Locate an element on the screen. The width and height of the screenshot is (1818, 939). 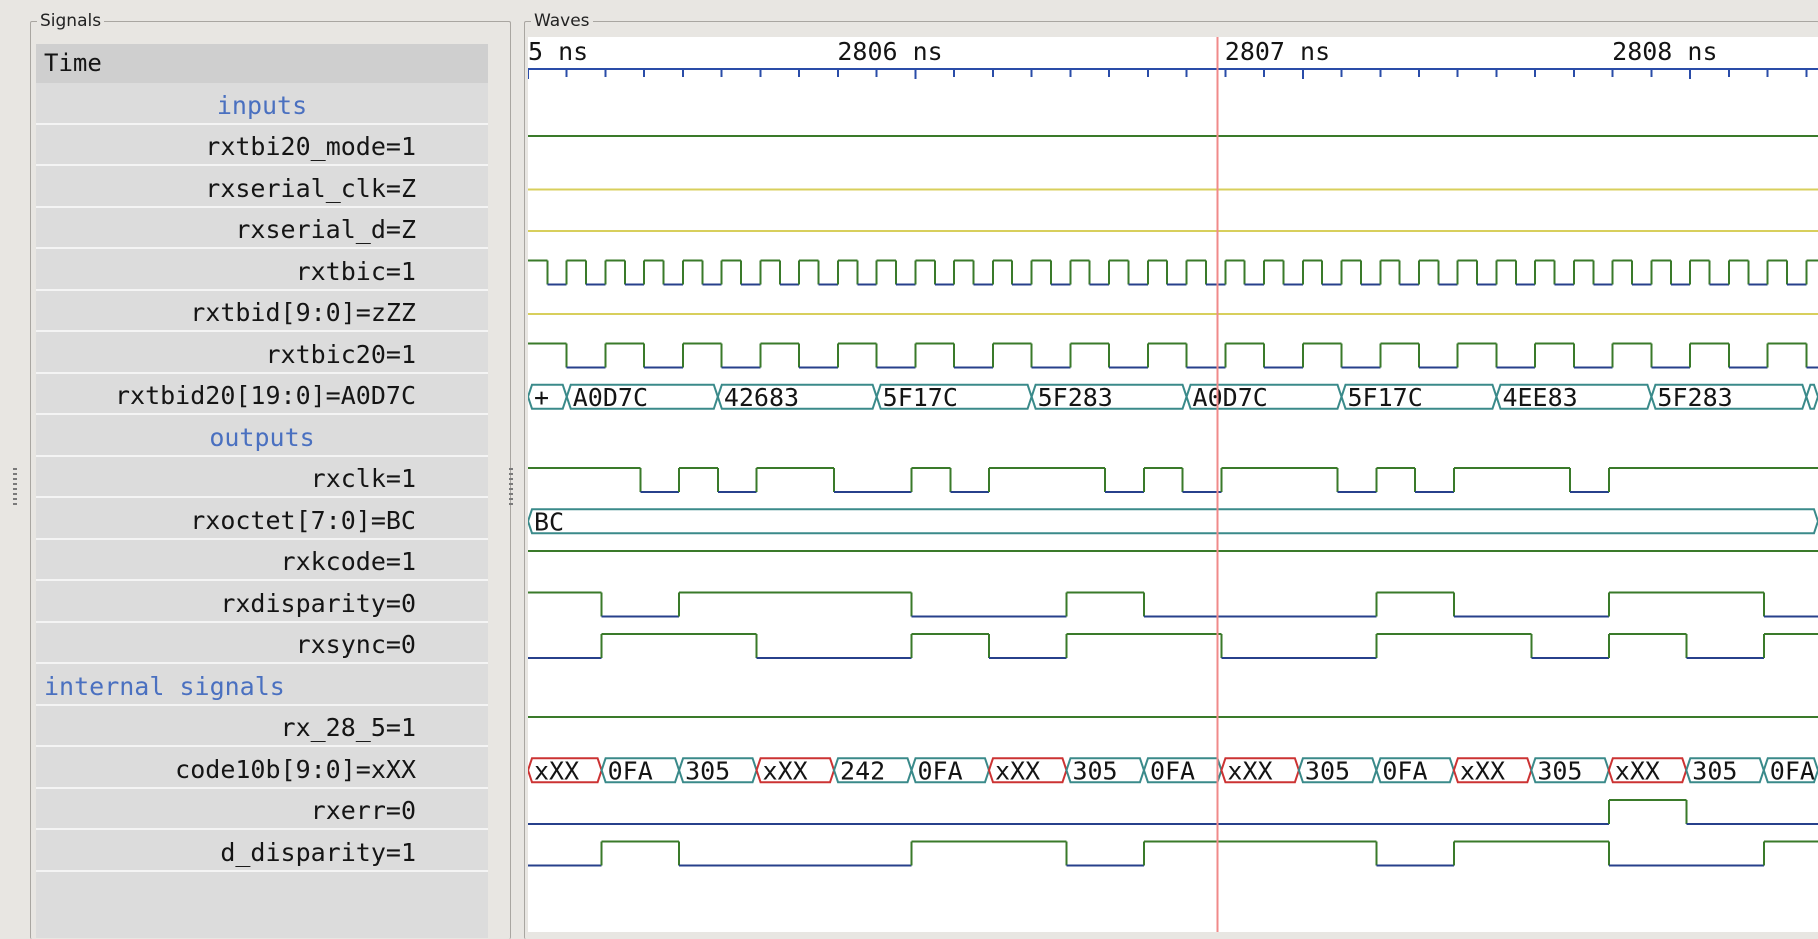
signal-row-rxtbid: rxtbid[9:0]=zZZ is located at coordinates (262, 312).